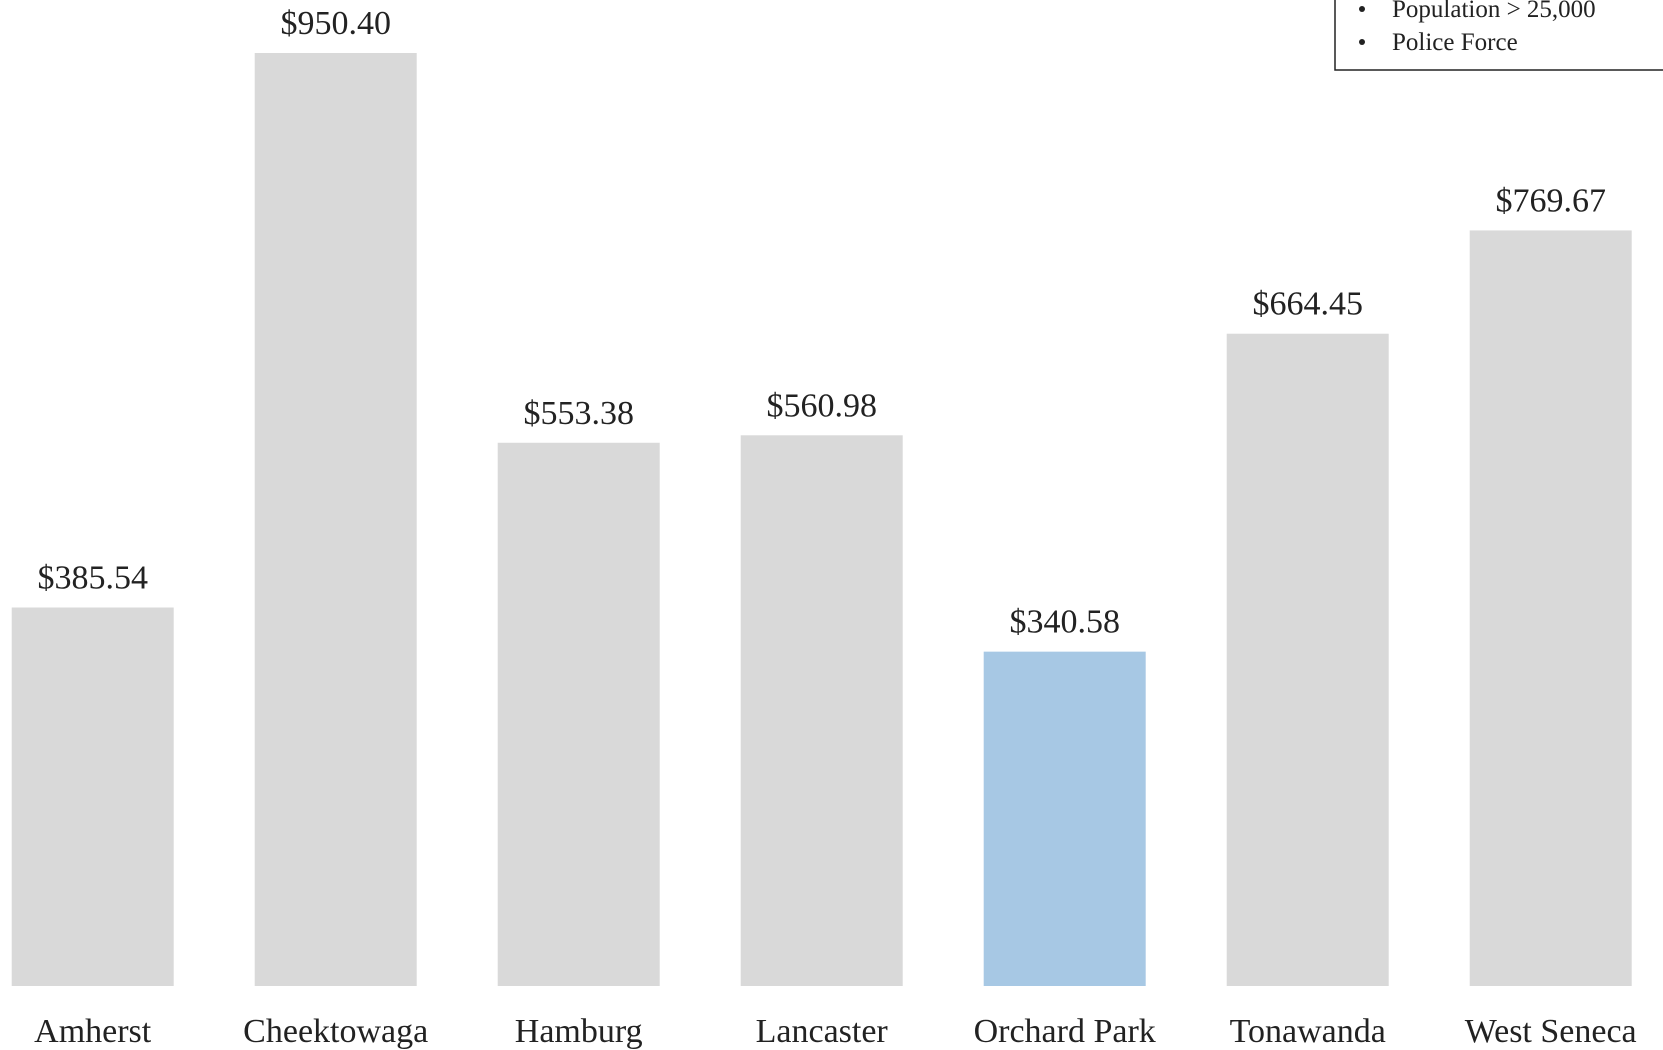  What do you see at coordinates (92, 578) in the screenshot?
I see `value-label: $385.54` at bounding box center [92, 578].